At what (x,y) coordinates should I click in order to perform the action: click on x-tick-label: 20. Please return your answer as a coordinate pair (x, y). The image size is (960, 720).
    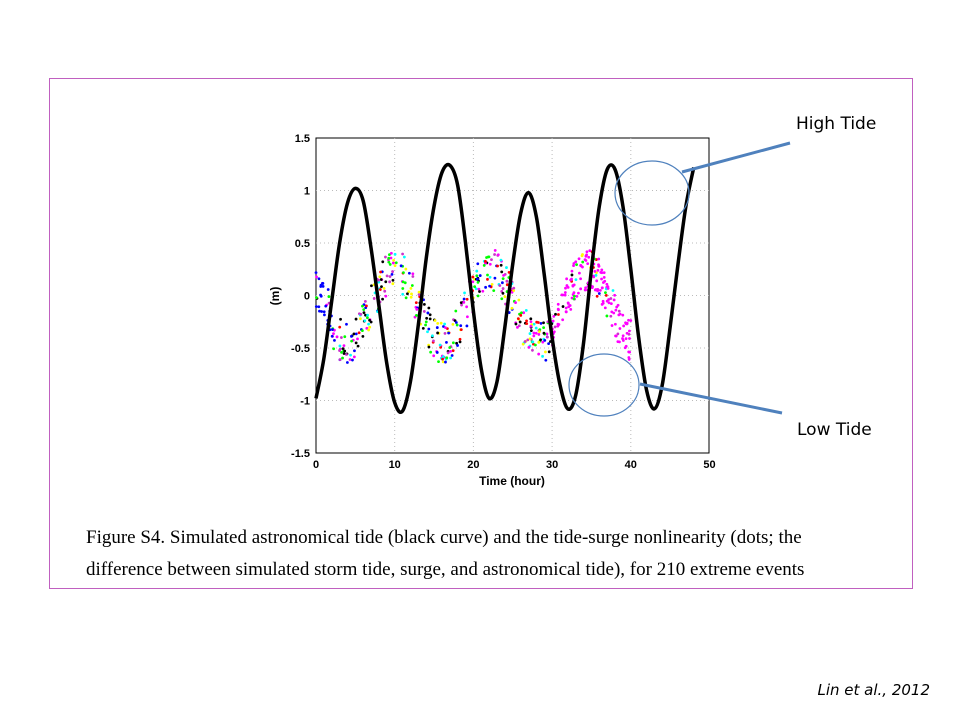
    Looking at the image, I should click on (473, 465).